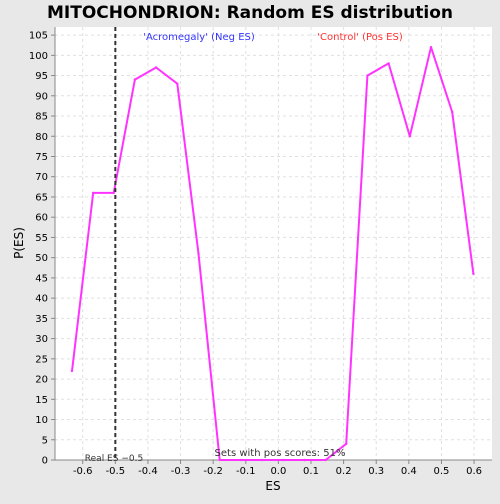 The image size is (500, 504). What do you see at coordinates (148, 471) in the screenshot?
I see `x-tick-label: -0.4` at bounding box center [148, 471].